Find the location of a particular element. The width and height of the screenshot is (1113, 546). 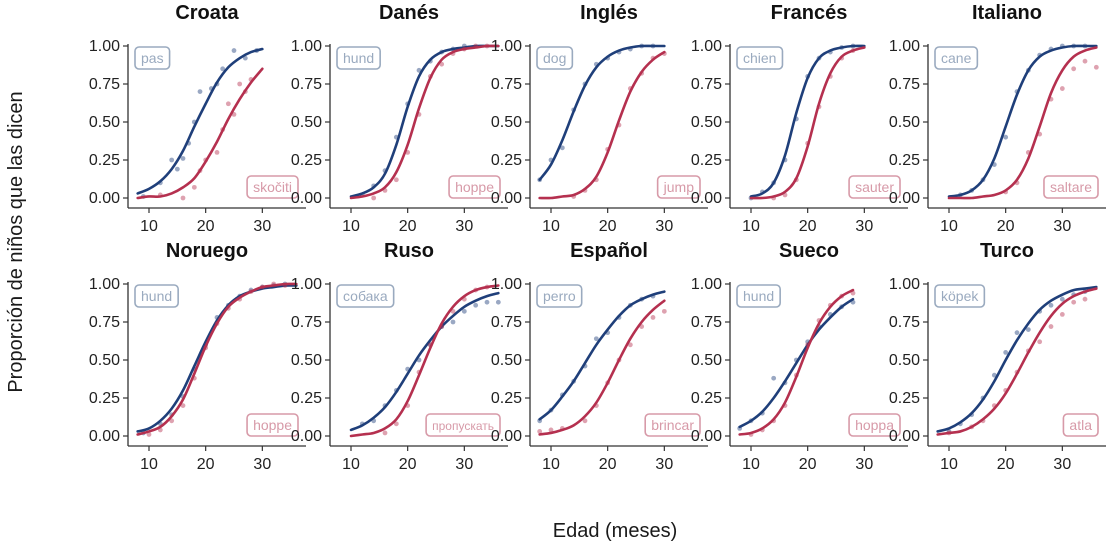

verb-word-tag: jump is located at coordinates (678, 187).